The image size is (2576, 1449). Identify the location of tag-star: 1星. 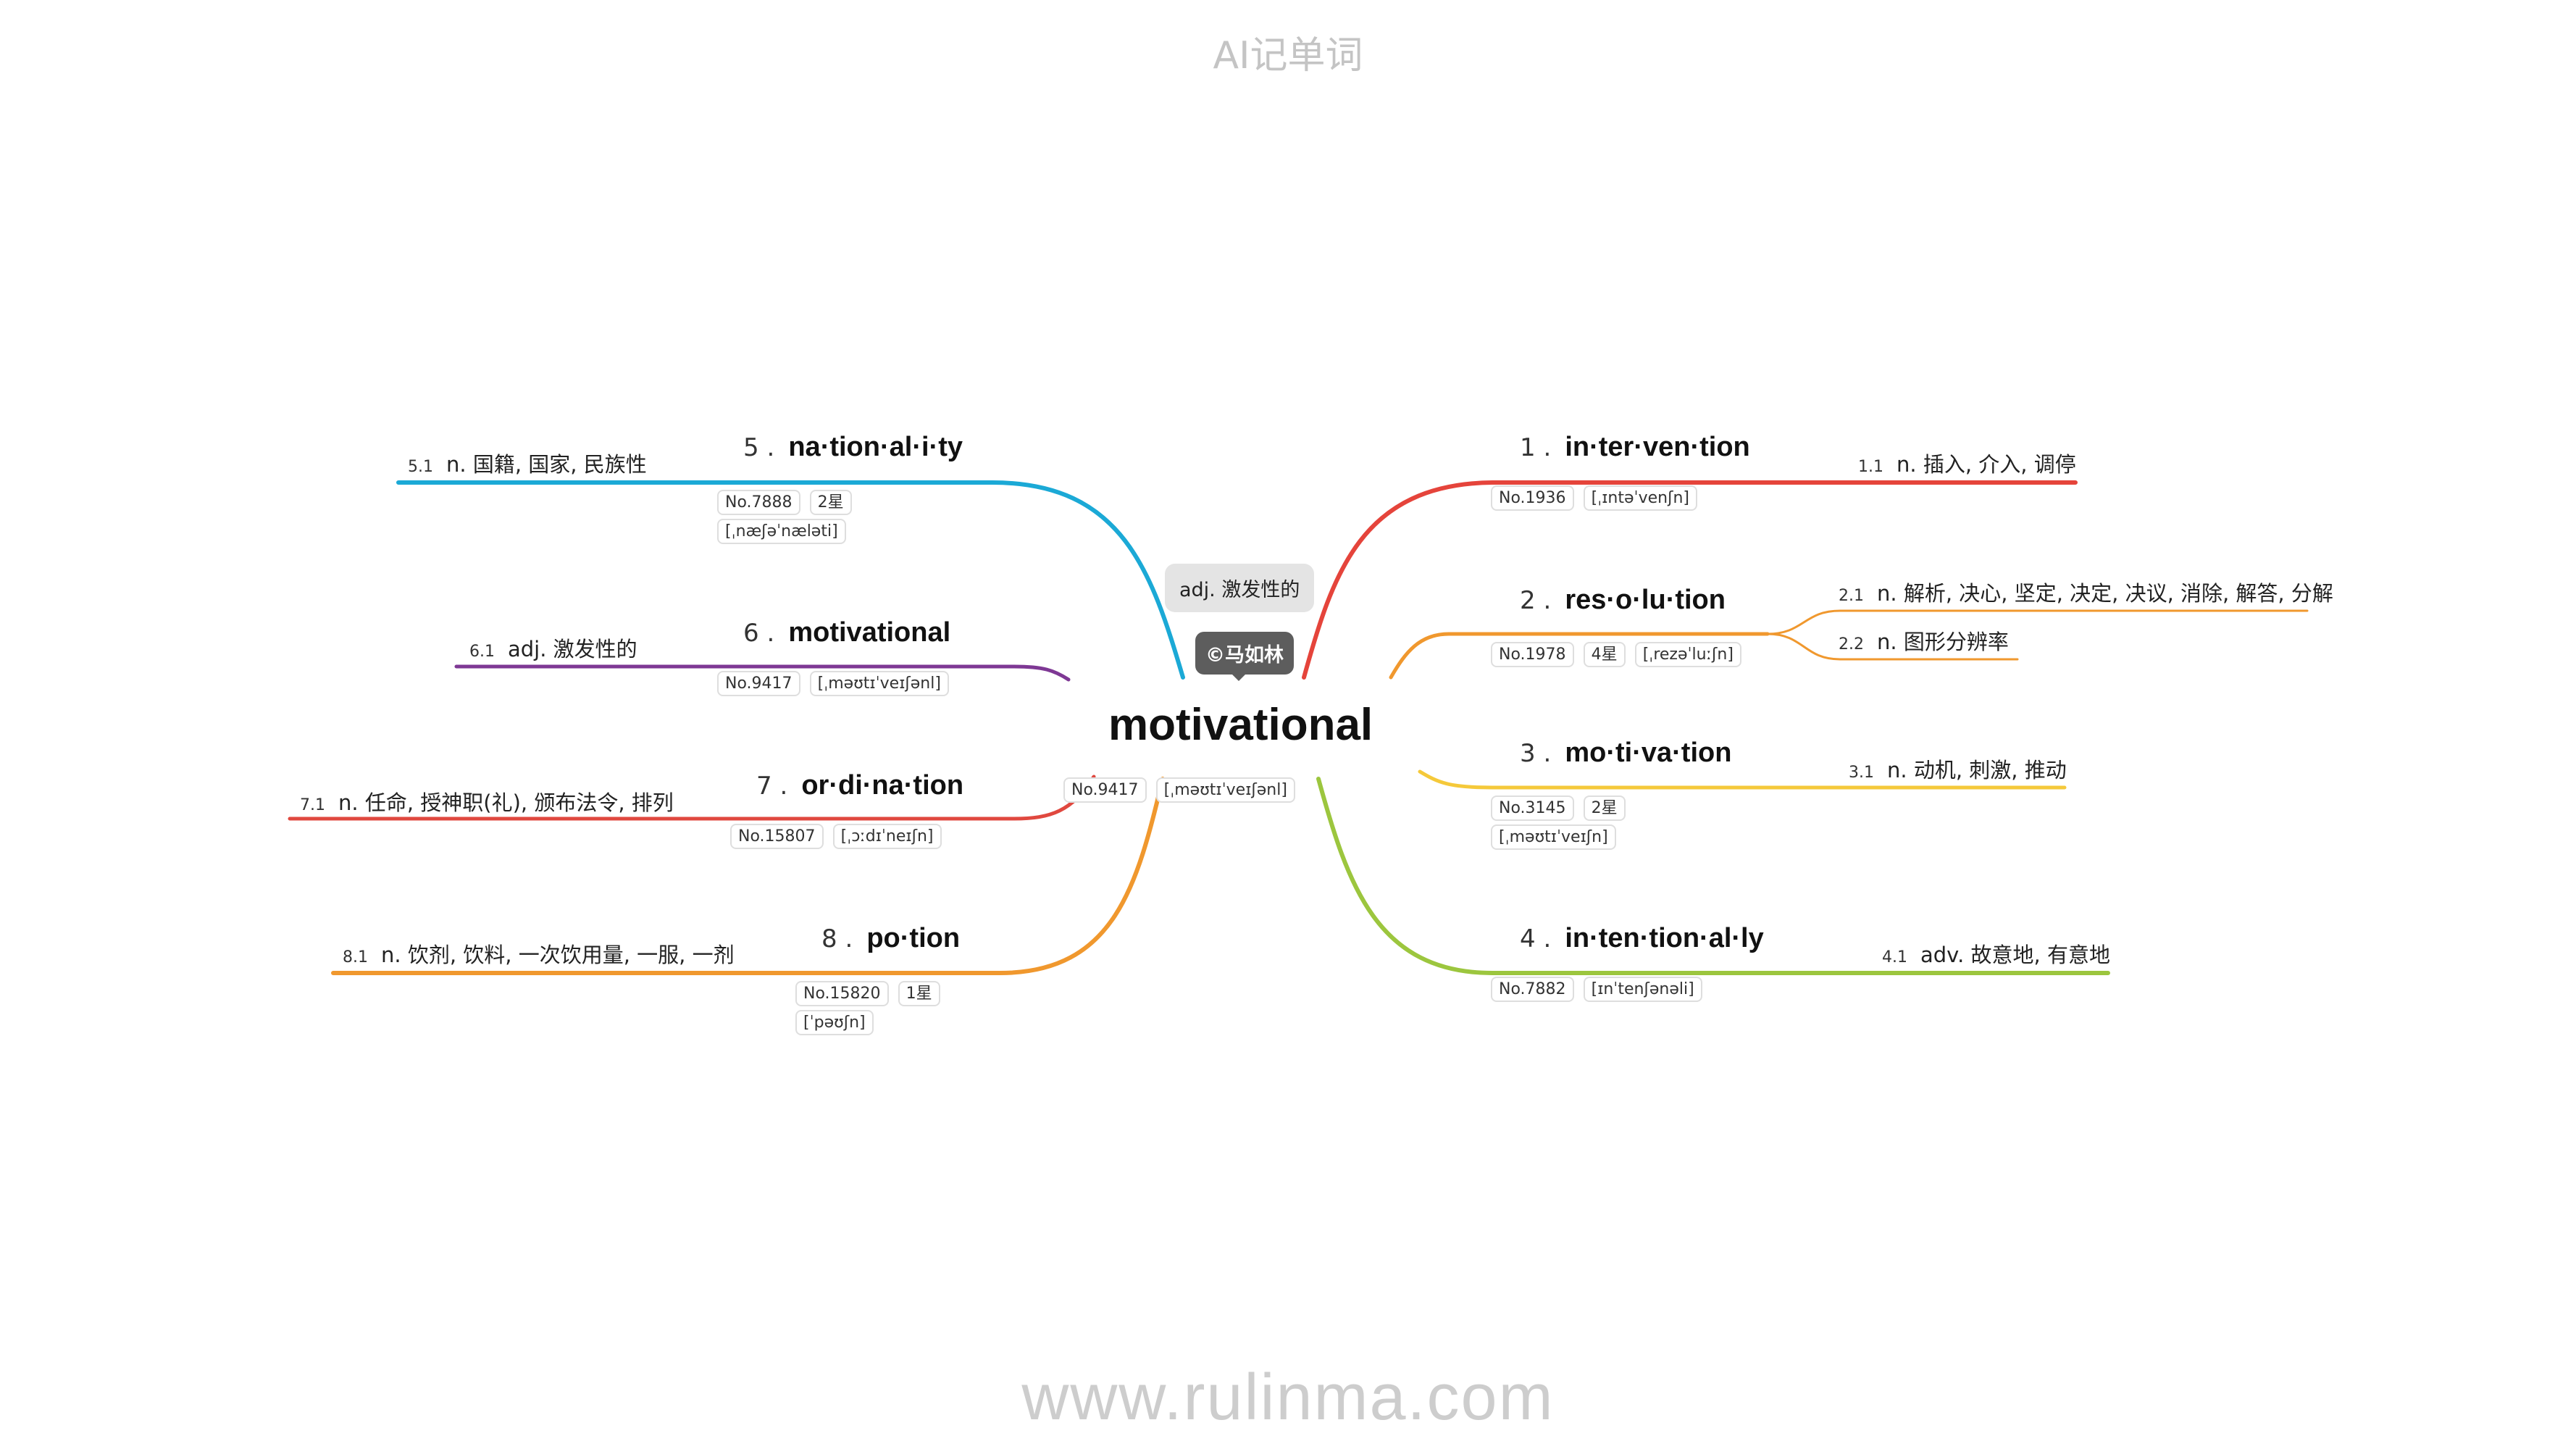
(919, 993).